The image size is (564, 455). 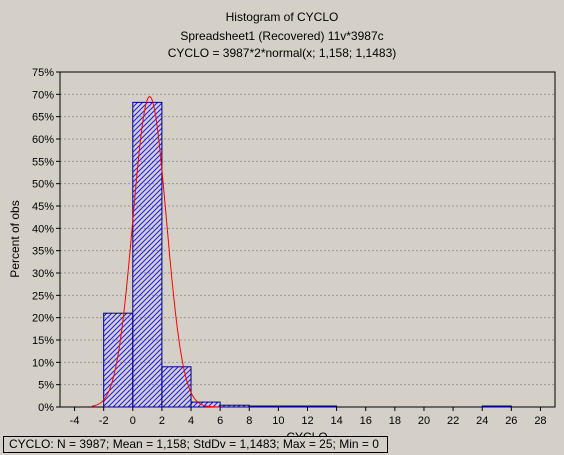 I want to click on y-tick-label: 5%, so click(x=46, y=386).